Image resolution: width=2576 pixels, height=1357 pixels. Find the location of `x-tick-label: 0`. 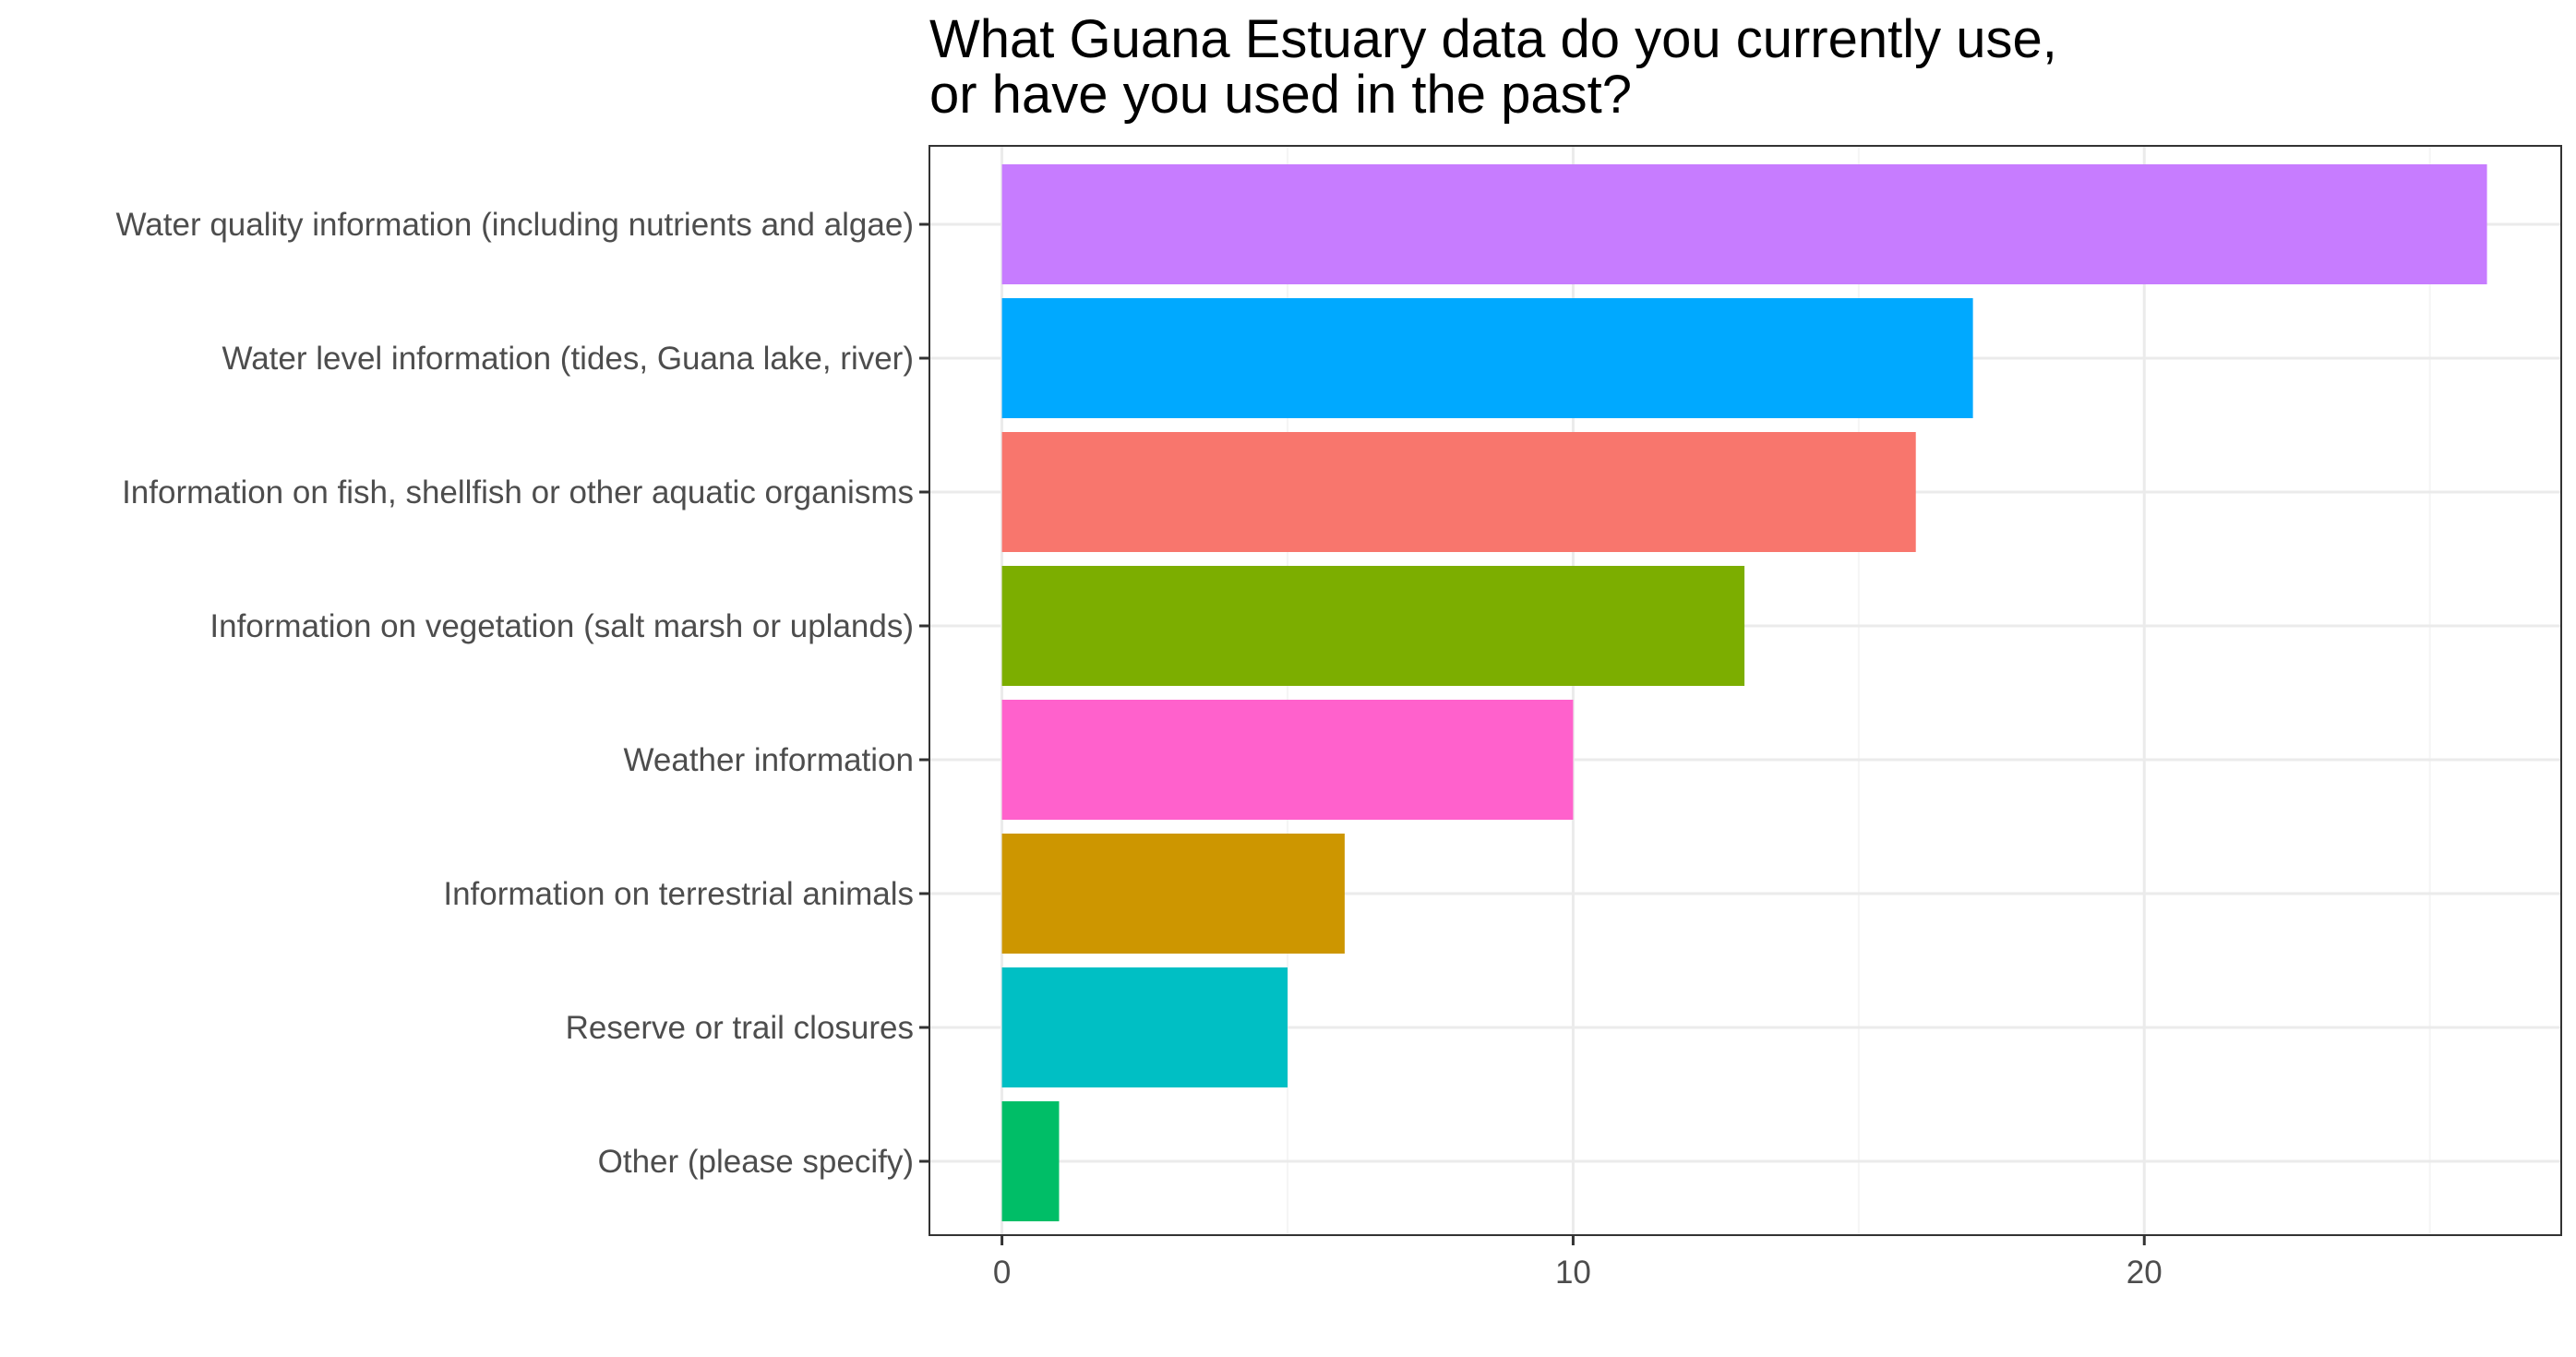

x-tick-label: 0 is located at coordinates (1002, 1273).